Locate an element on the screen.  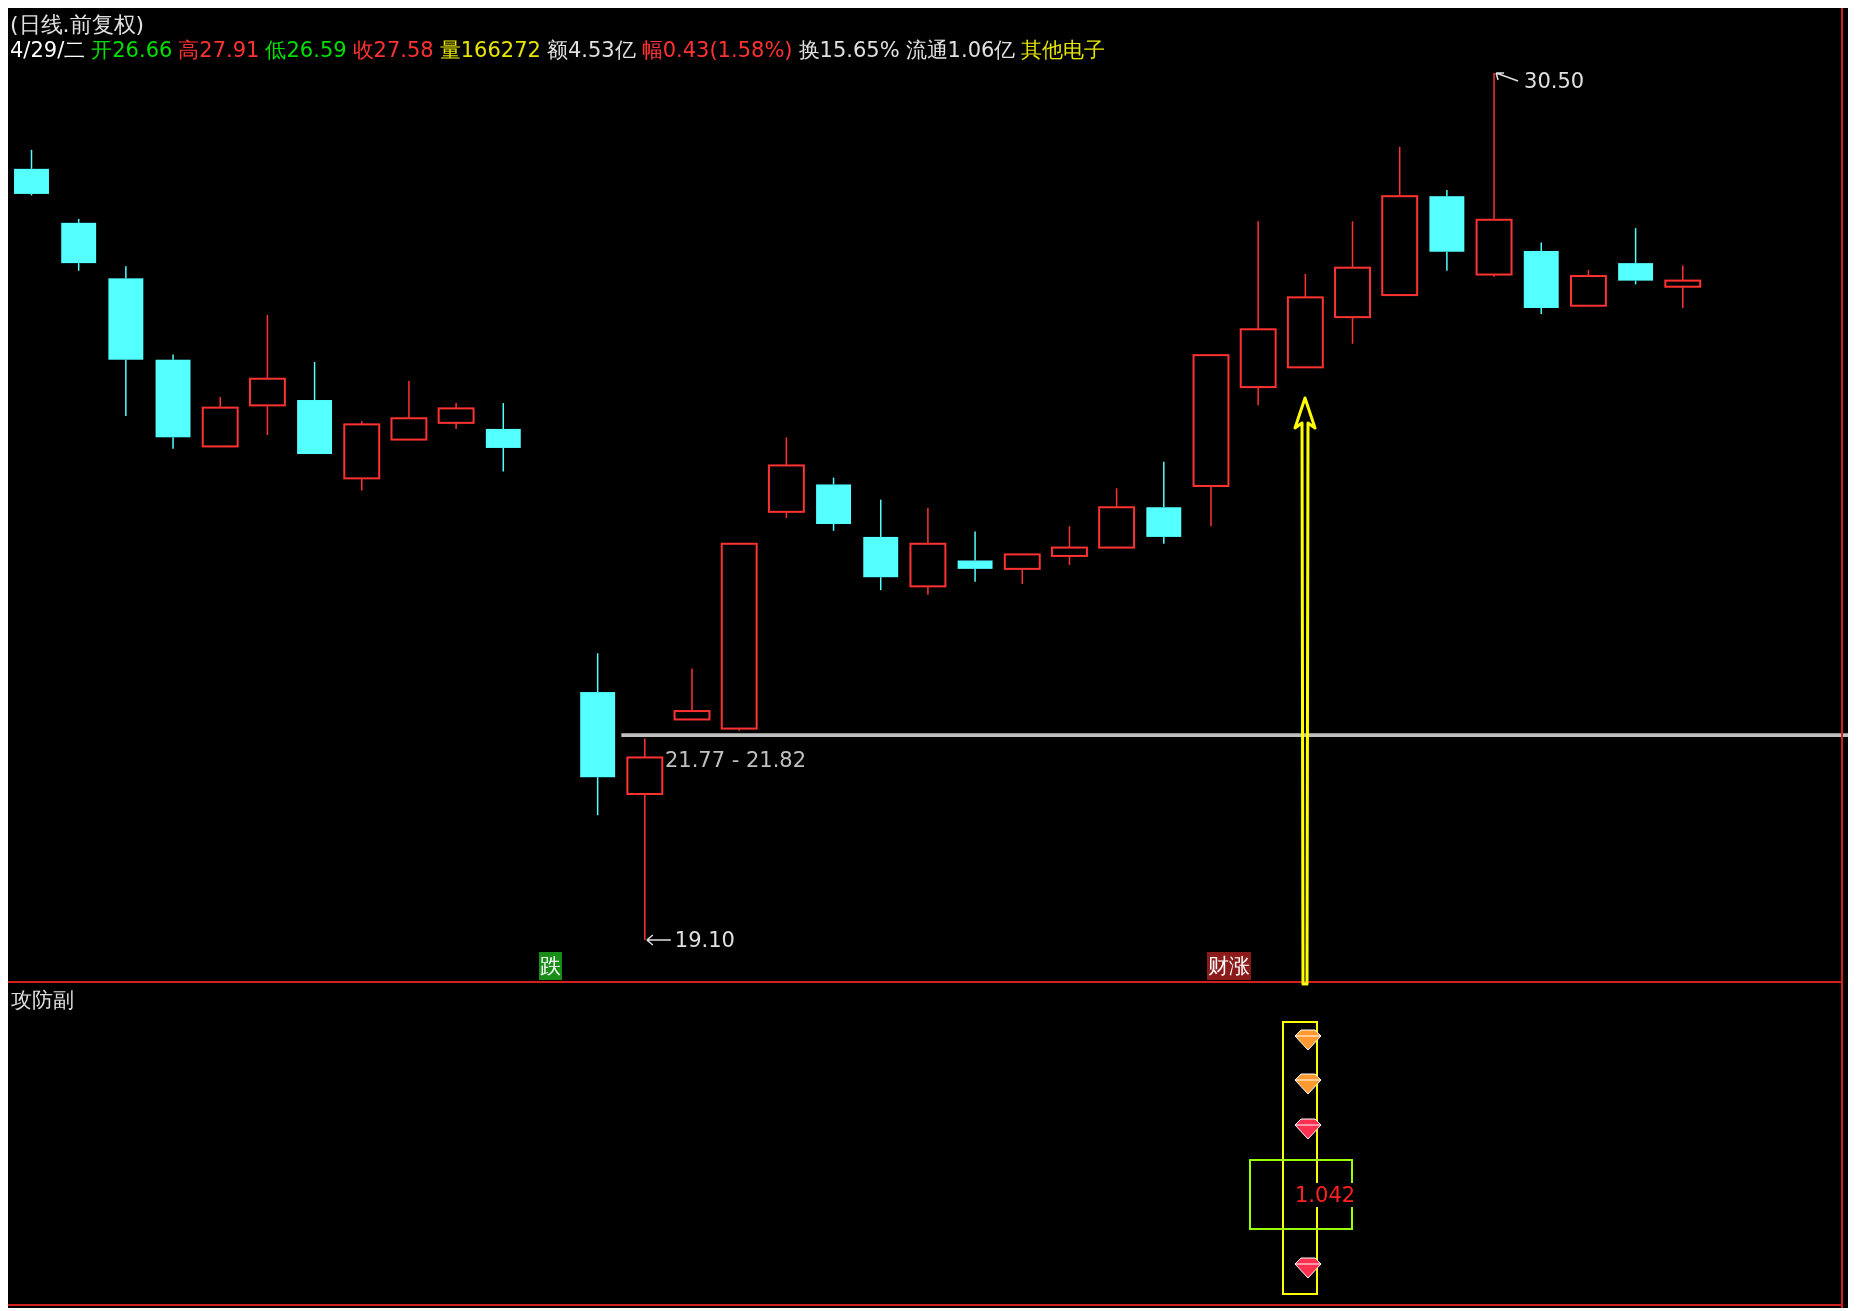
text: 跌 is located at coordinates (550, 966).